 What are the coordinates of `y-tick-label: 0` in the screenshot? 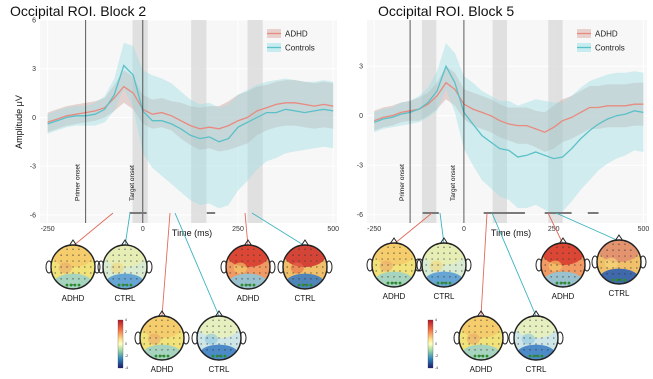 It's located at (34, 118).